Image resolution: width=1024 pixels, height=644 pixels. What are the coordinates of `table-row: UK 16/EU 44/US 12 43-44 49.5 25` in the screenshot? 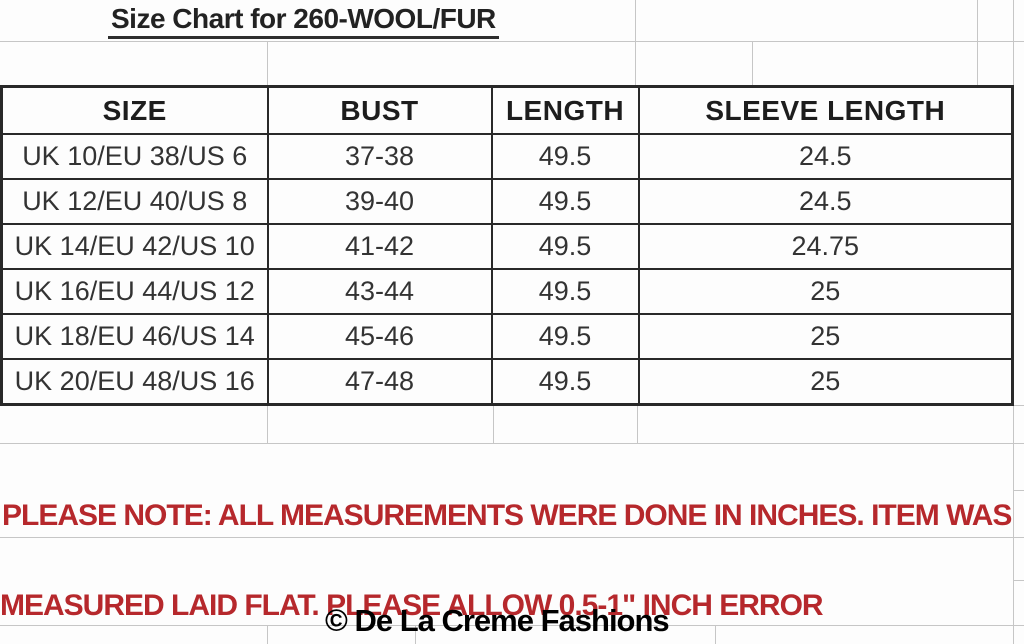 It's located at (507, 291).